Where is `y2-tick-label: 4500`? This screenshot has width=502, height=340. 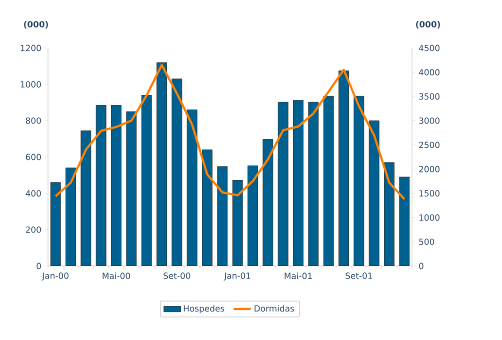 y2-tick-label: 4500 is located at coordinates (429, 48).